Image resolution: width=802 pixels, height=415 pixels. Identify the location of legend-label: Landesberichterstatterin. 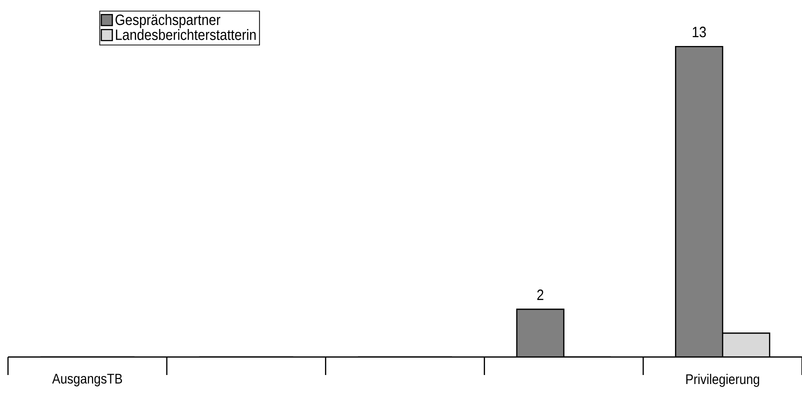
(186, 34).